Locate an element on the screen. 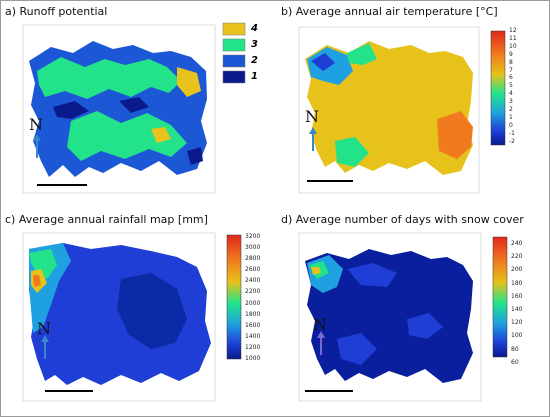 The image size is (550, 417). tick-label: 2000 is located at coordinates (253, 303).